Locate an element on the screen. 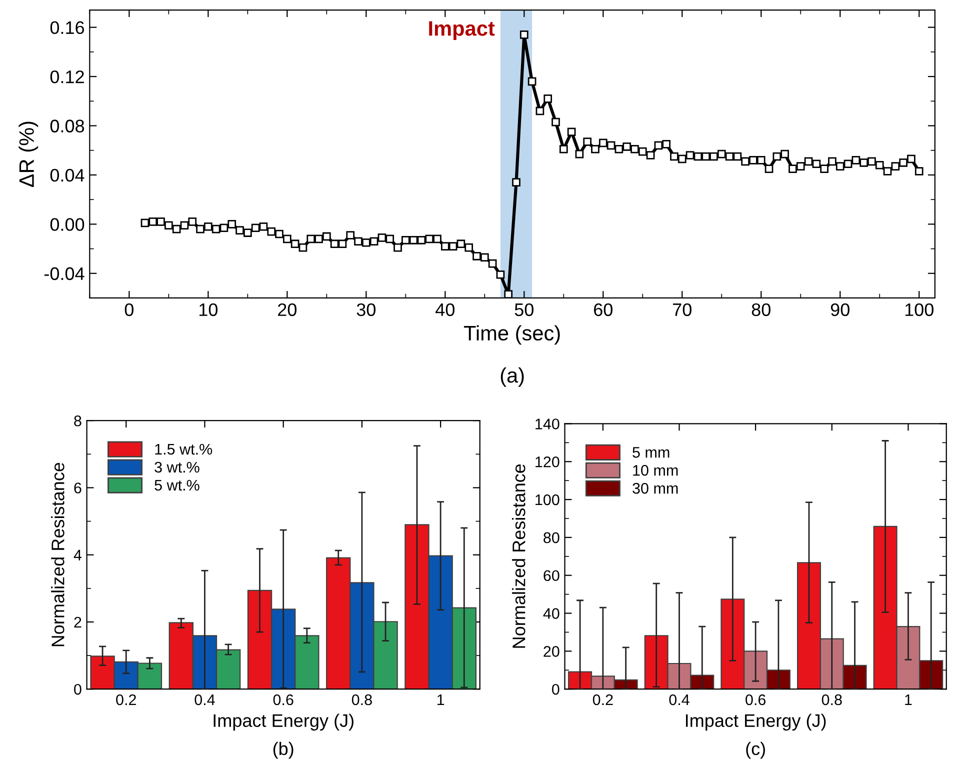 The height and width of the screenshot is (776, 954). text: (c) is located at coordinates (755, 750).